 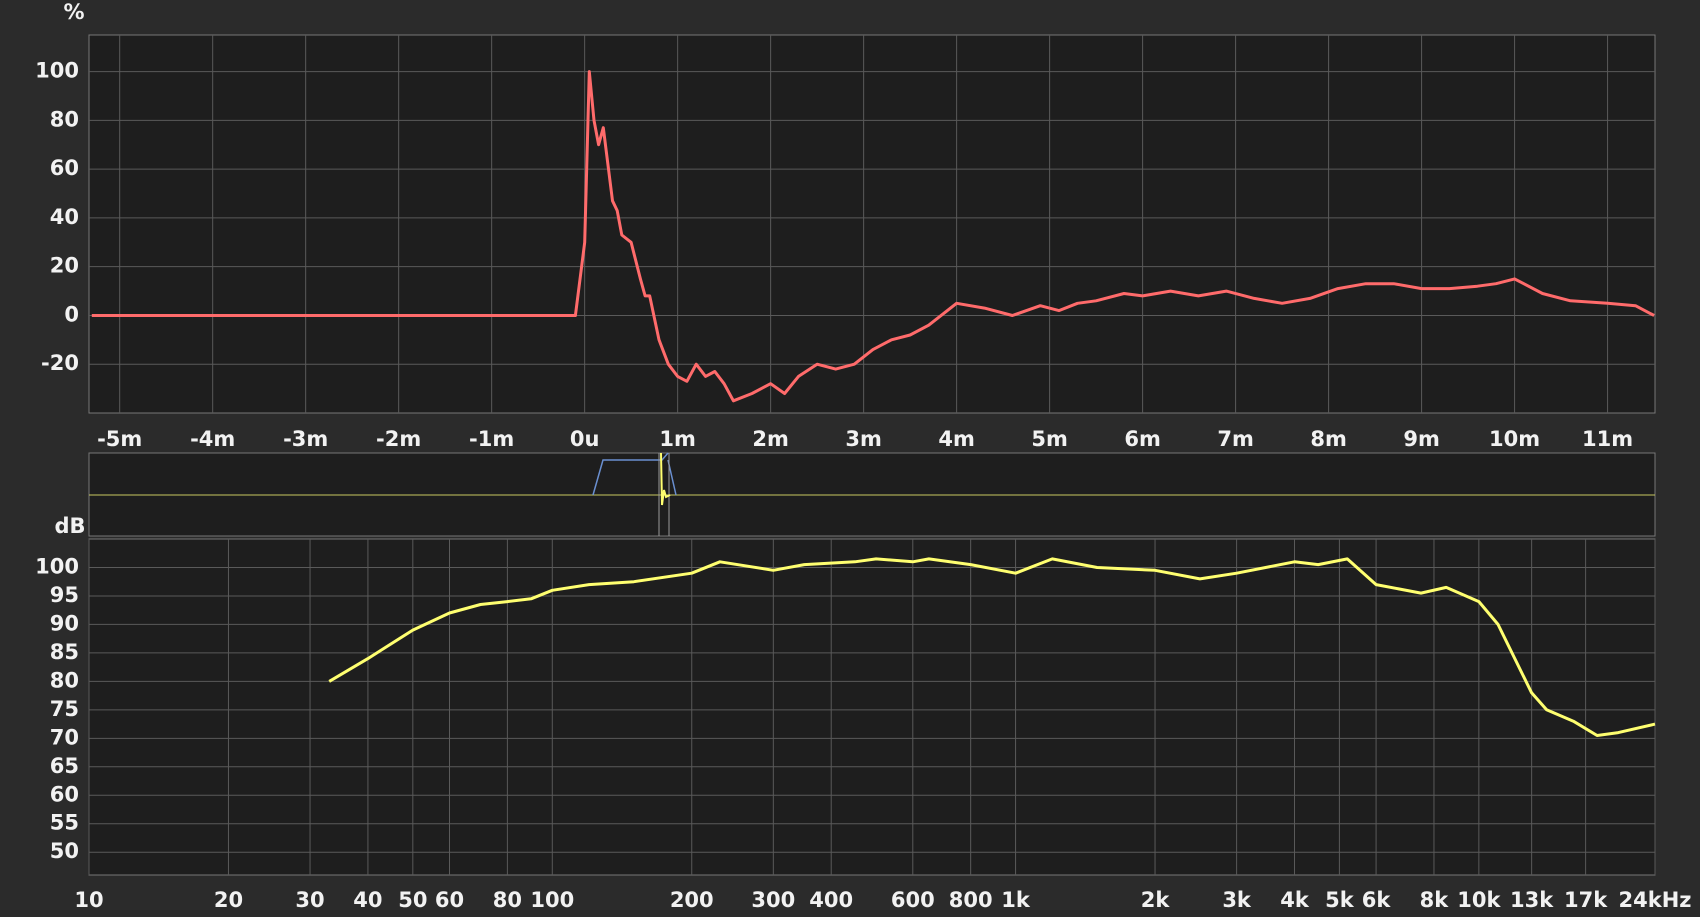 I want to click on x-tick-label: -5m, so click(x=119, y=439).